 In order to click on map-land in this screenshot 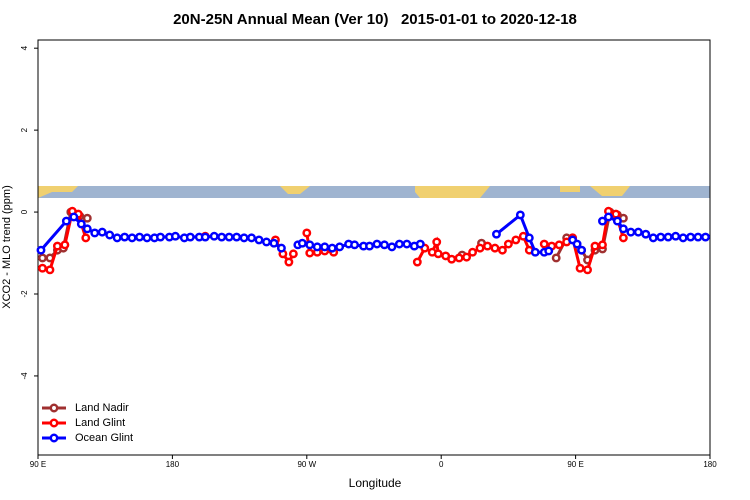, I will do `click(334, 192)`.